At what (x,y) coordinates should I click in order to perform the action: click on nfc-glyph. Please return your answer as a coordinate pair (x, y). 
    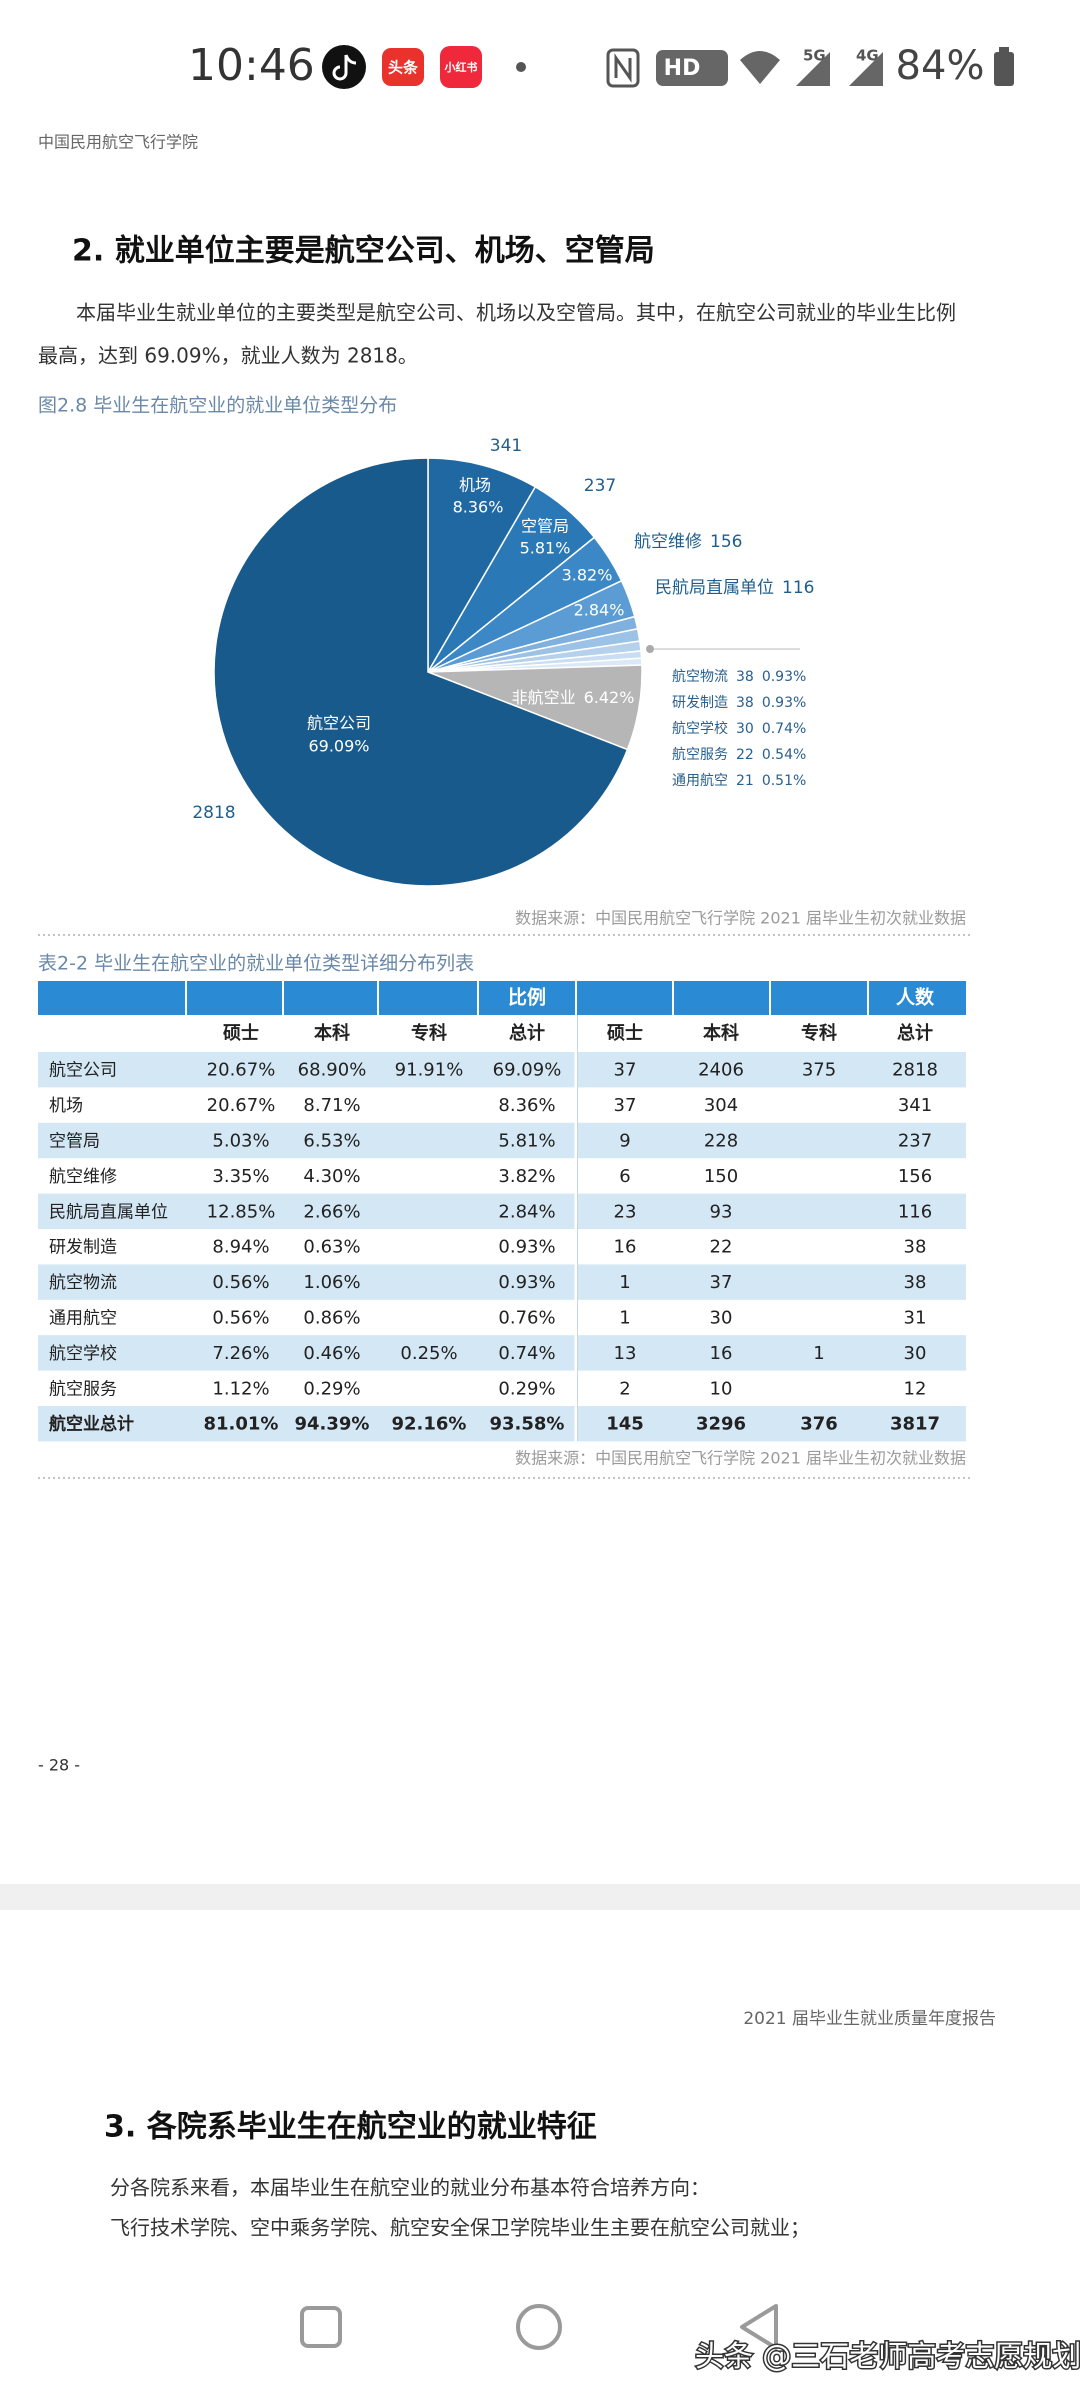
    Looking at the image, I should click on (623, 68).